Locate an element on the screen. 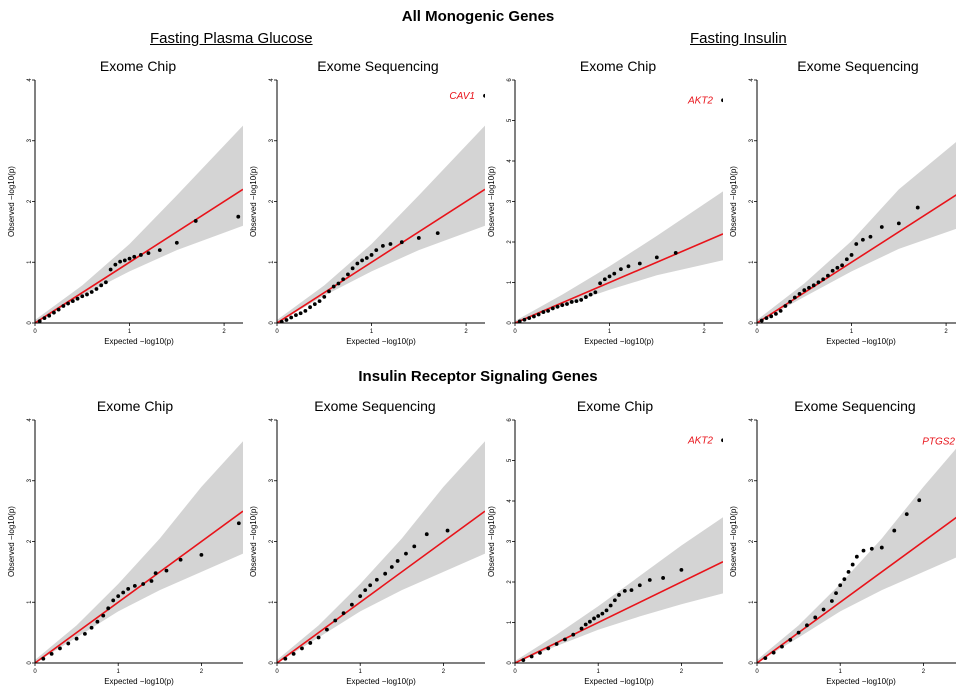  panel-title: Exome Chip is located at coordinates (135, 406).